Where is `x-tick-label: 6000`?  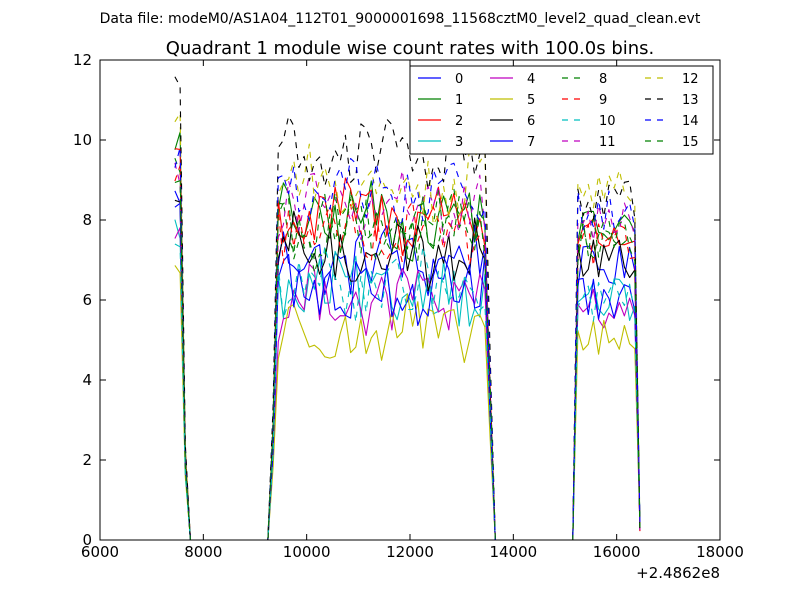
x-tick-label: 6000 is located at coordinates (100, 552).